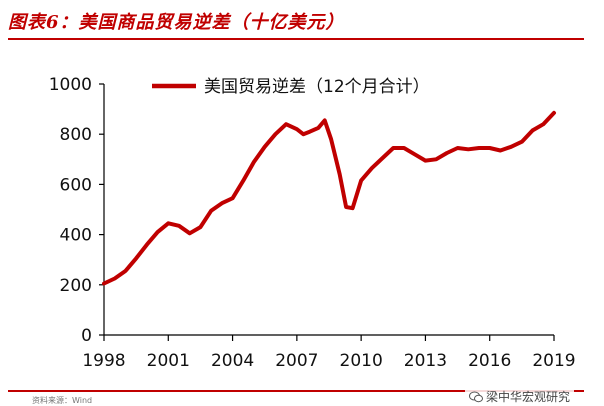 The width and height of the screenshot is (604, 406). Describe the element at coordinates (176, 22) in the screenshot. I see `figure-title: 图表6：美国商品贸易逆差（十亿美元）` at that location.